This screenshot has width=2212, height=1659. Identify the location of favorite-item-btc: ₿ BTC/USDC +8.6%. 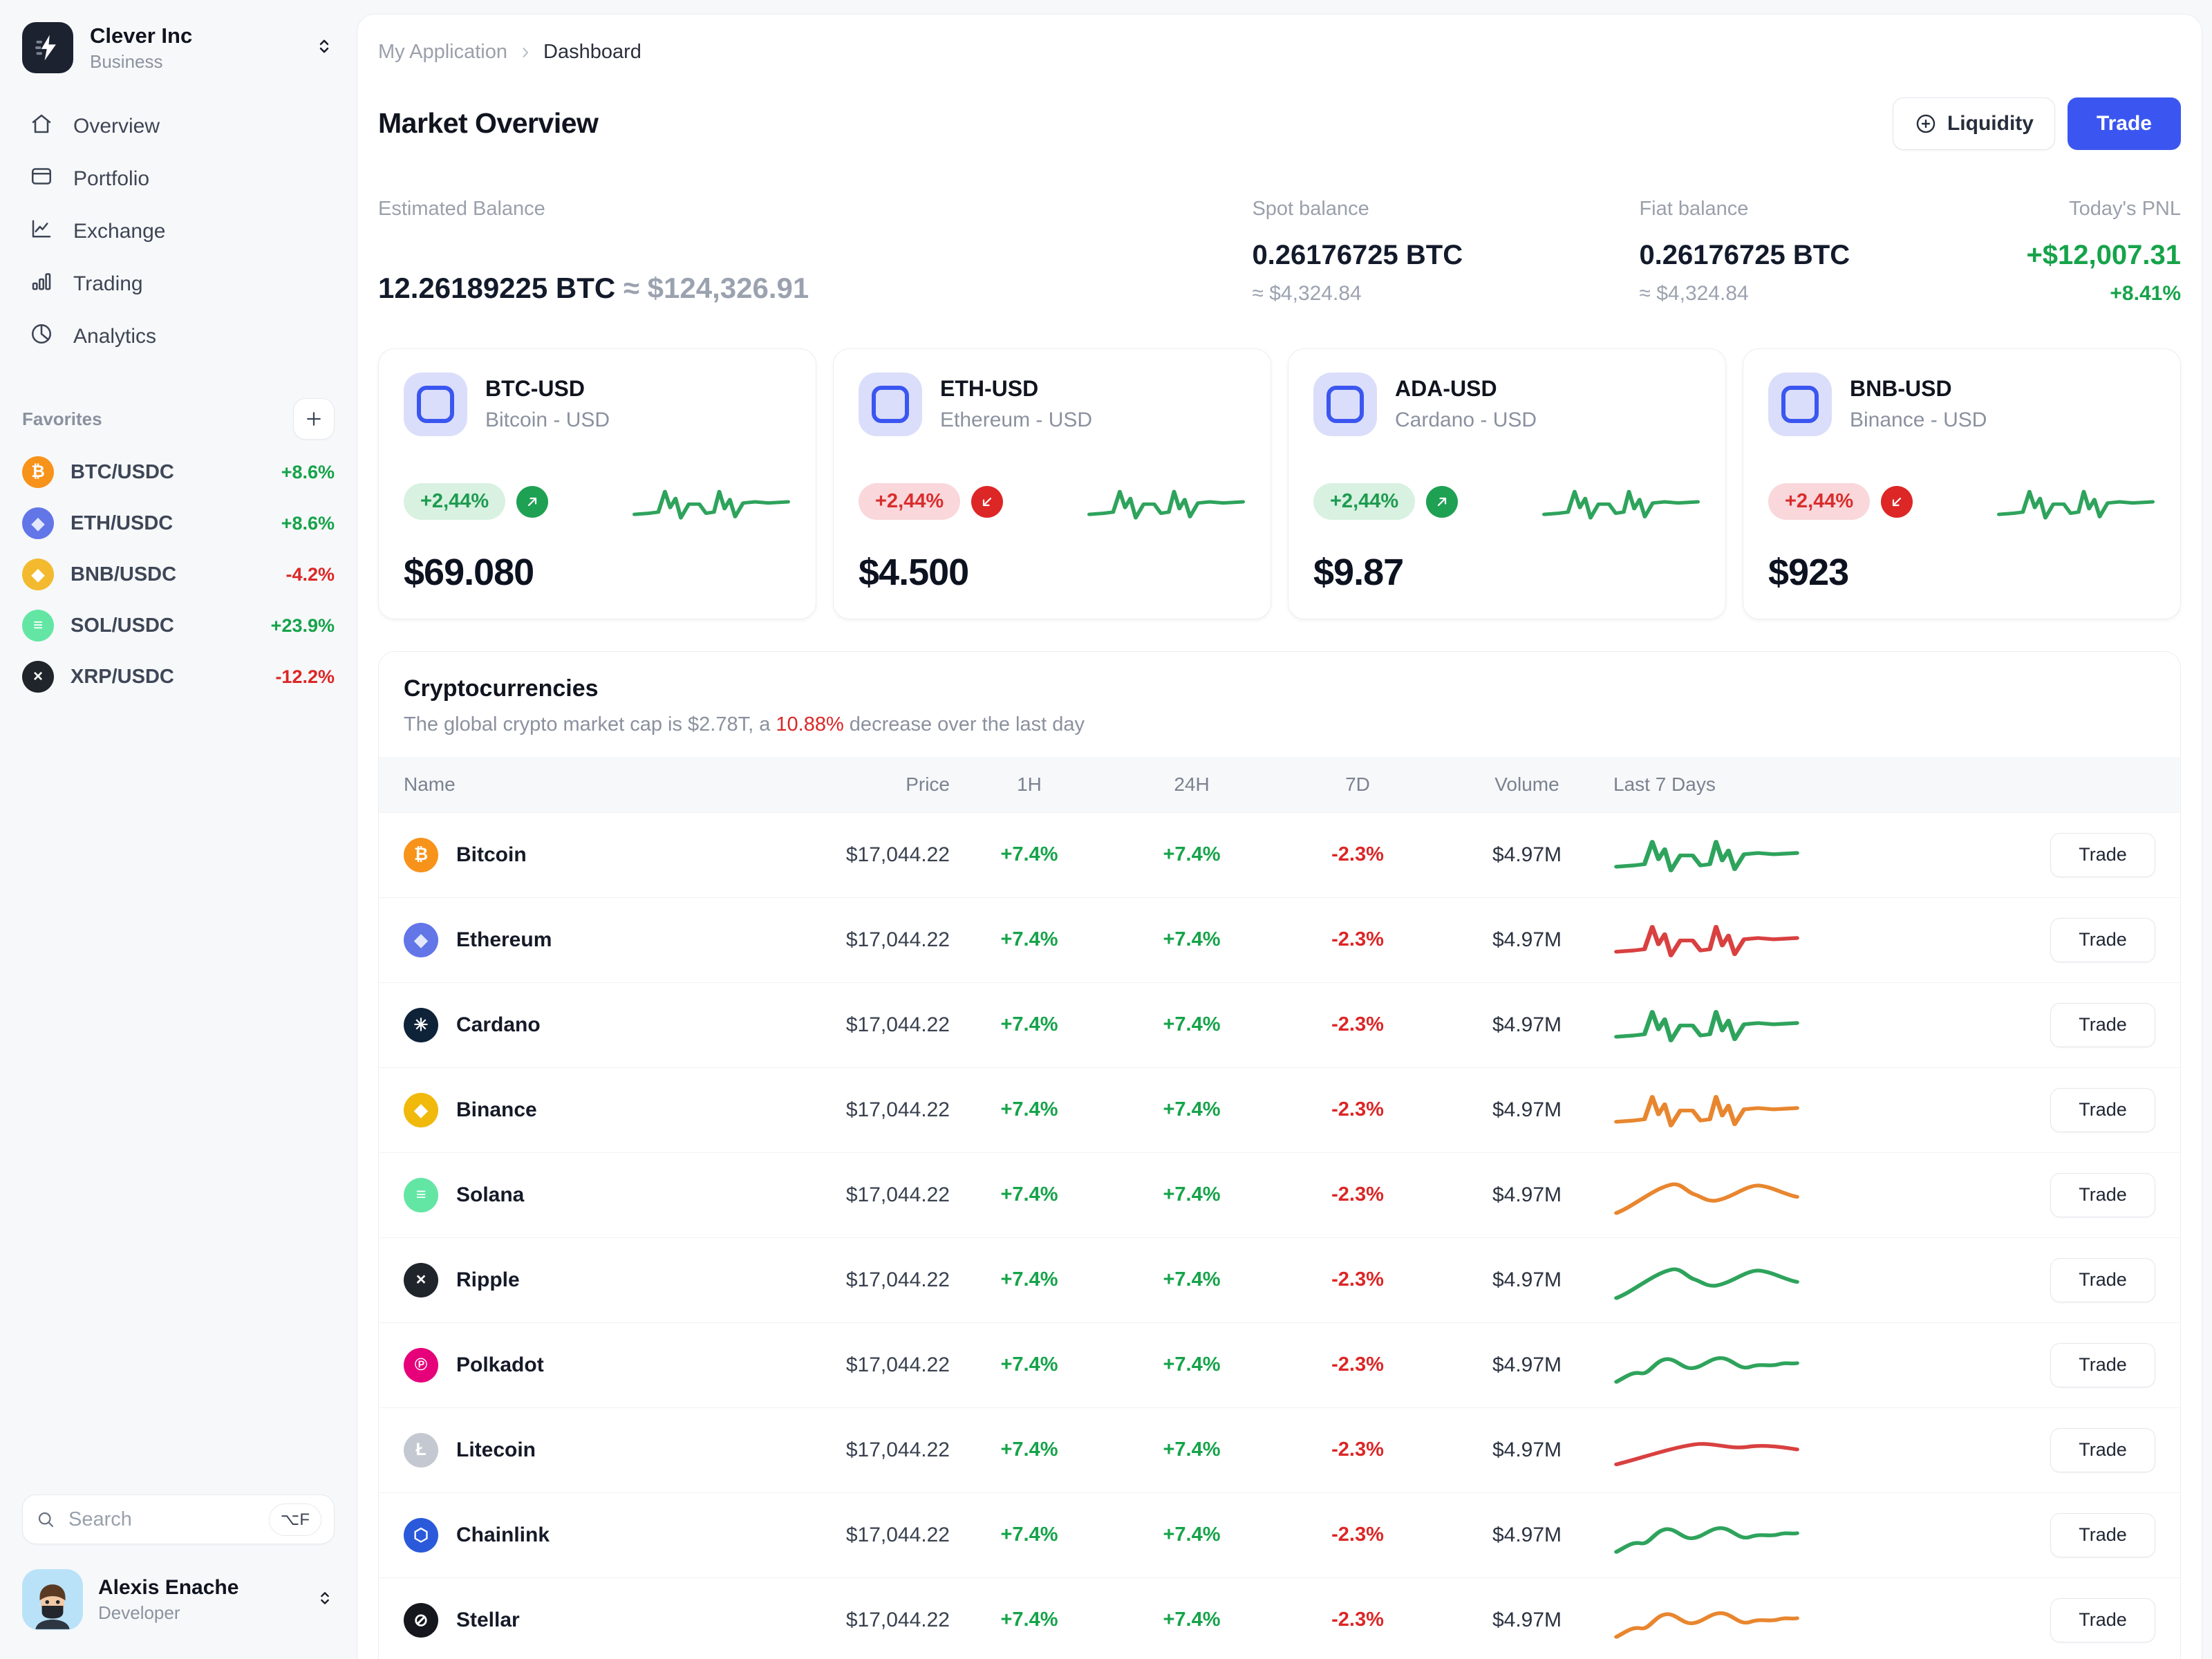
(178, 473).